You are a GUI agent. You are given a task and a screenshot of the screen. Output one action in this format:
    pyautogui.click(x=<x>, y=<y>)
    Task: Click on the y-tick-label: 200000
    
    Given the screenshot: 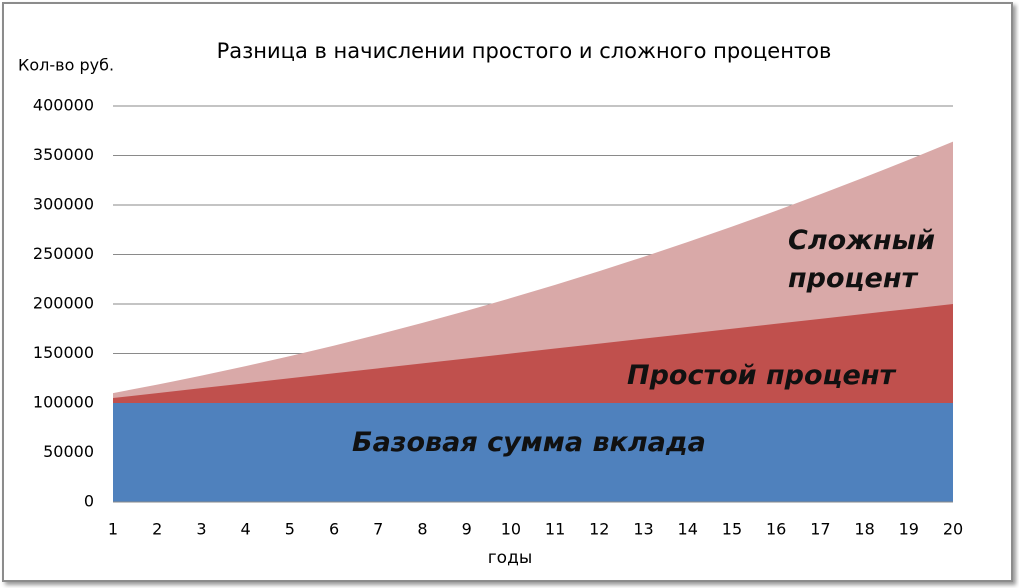 What is the action you would take?
    pyautogui.click(x=63, y=303)
    